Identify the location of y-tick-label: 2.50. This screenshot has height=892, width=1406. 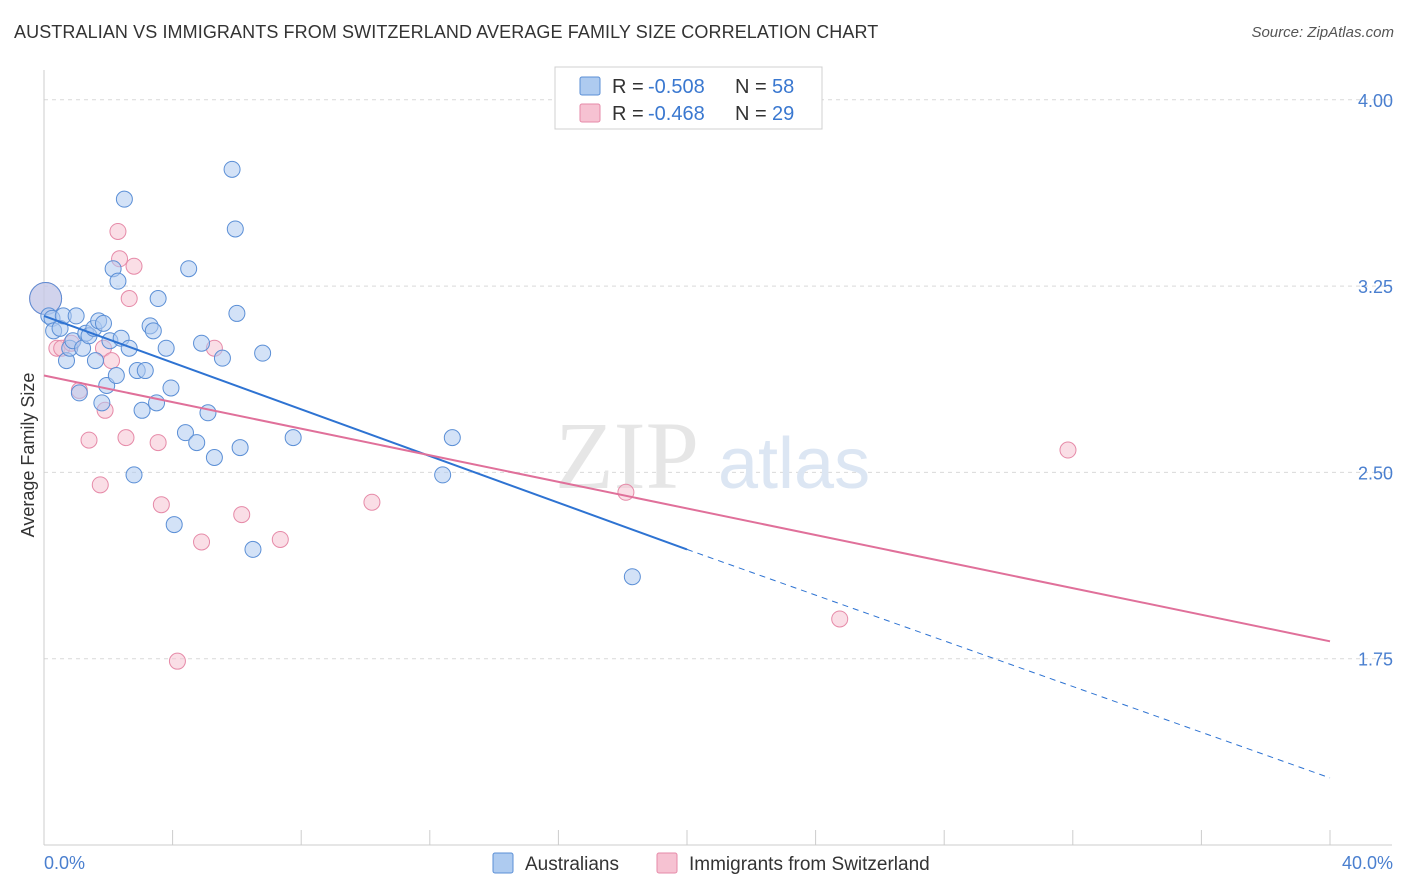
(1375, 473).